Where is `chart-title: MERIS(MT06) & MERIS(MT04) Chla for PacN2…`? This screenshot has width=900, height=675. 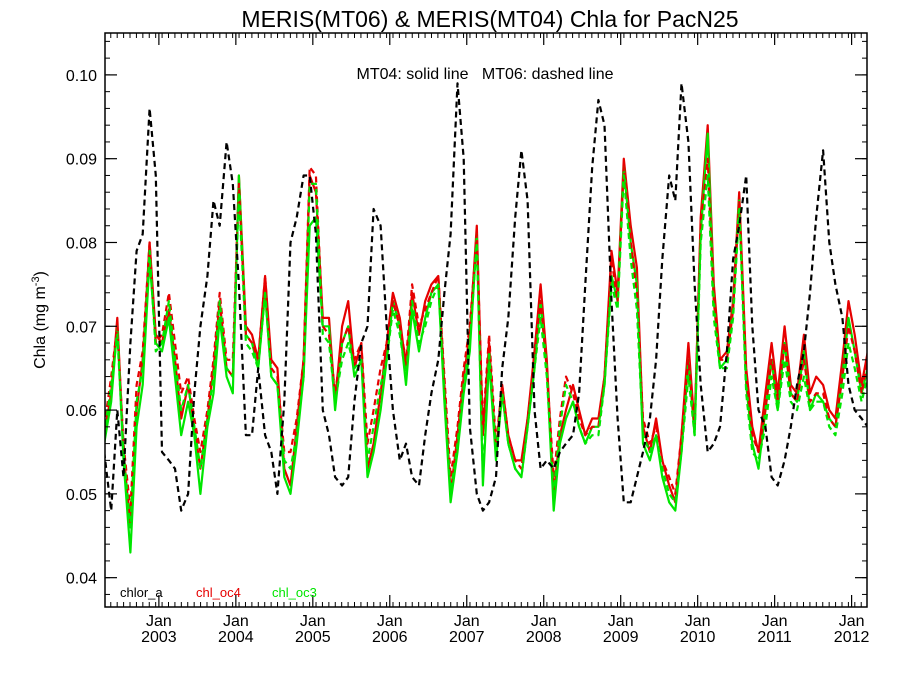
chart-title: MERIS(MT06) & MERIS(MT04) Chla for PacN2… is located at coordinates (489, 19).